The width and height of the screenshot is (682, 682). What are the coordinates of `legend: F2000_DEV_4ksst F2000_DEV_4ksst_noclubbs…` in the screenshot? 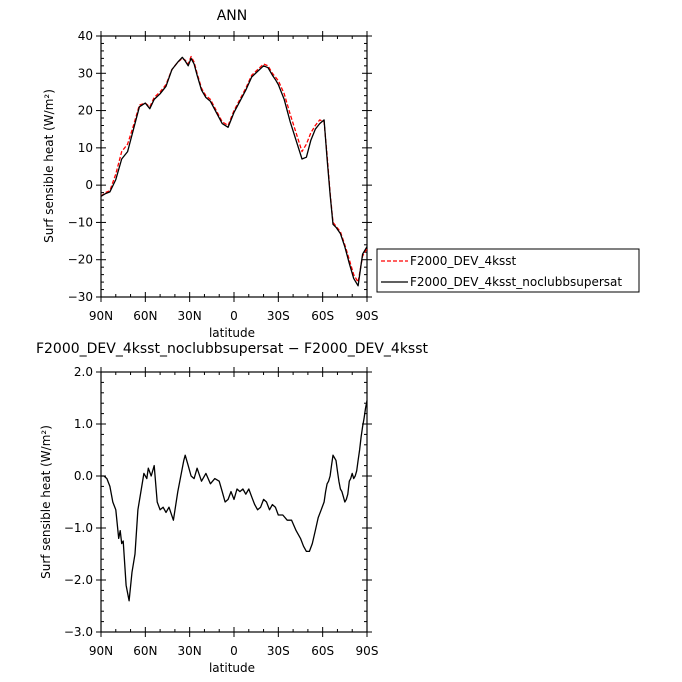 It's located at (508, 270).